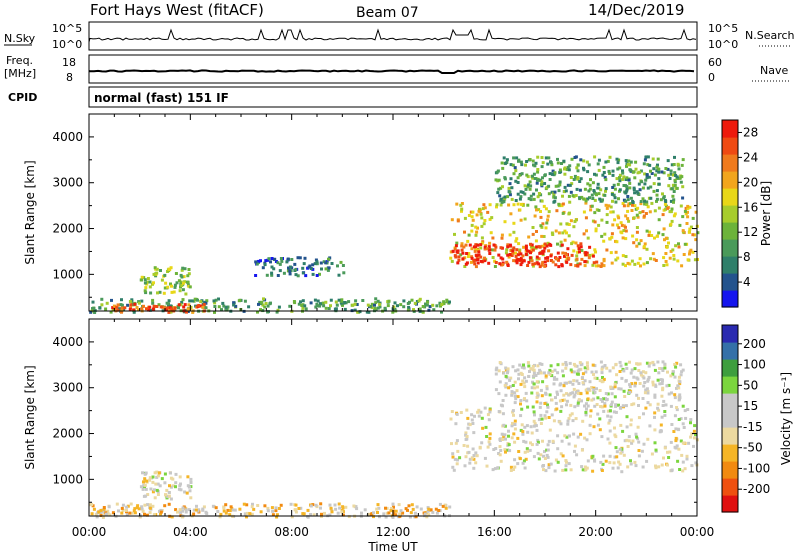 The image size is (800, 554). What do you see at coordinates (730, 487) in the screenshot?
I see `velocity-colorbar-swatch` at bounding box center [730, 487].